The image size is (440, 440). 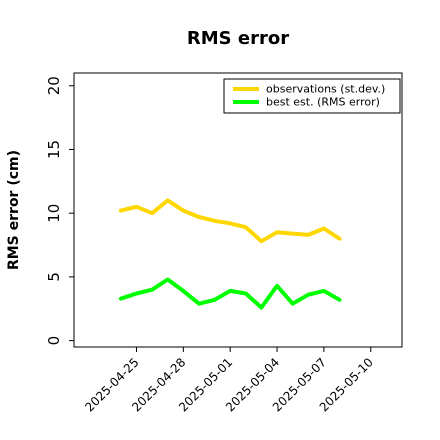 I want to click on legend-label: observations (st.dev.), so click(x=325, y=89).